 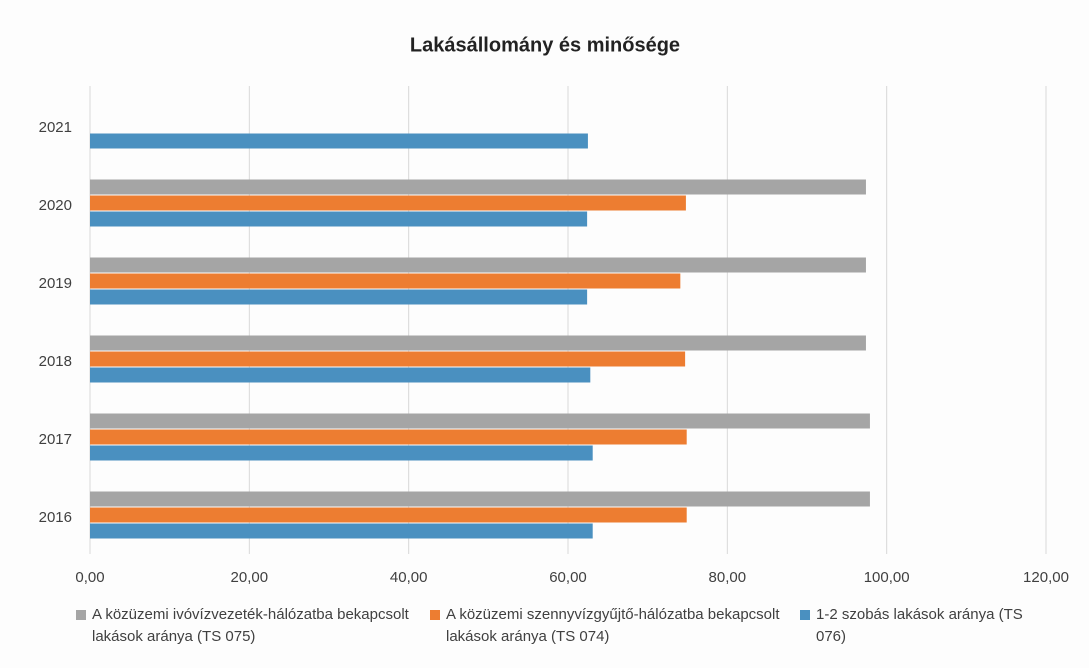 I want to click on y-tick-label: 2020, so click(x=55, y=205).